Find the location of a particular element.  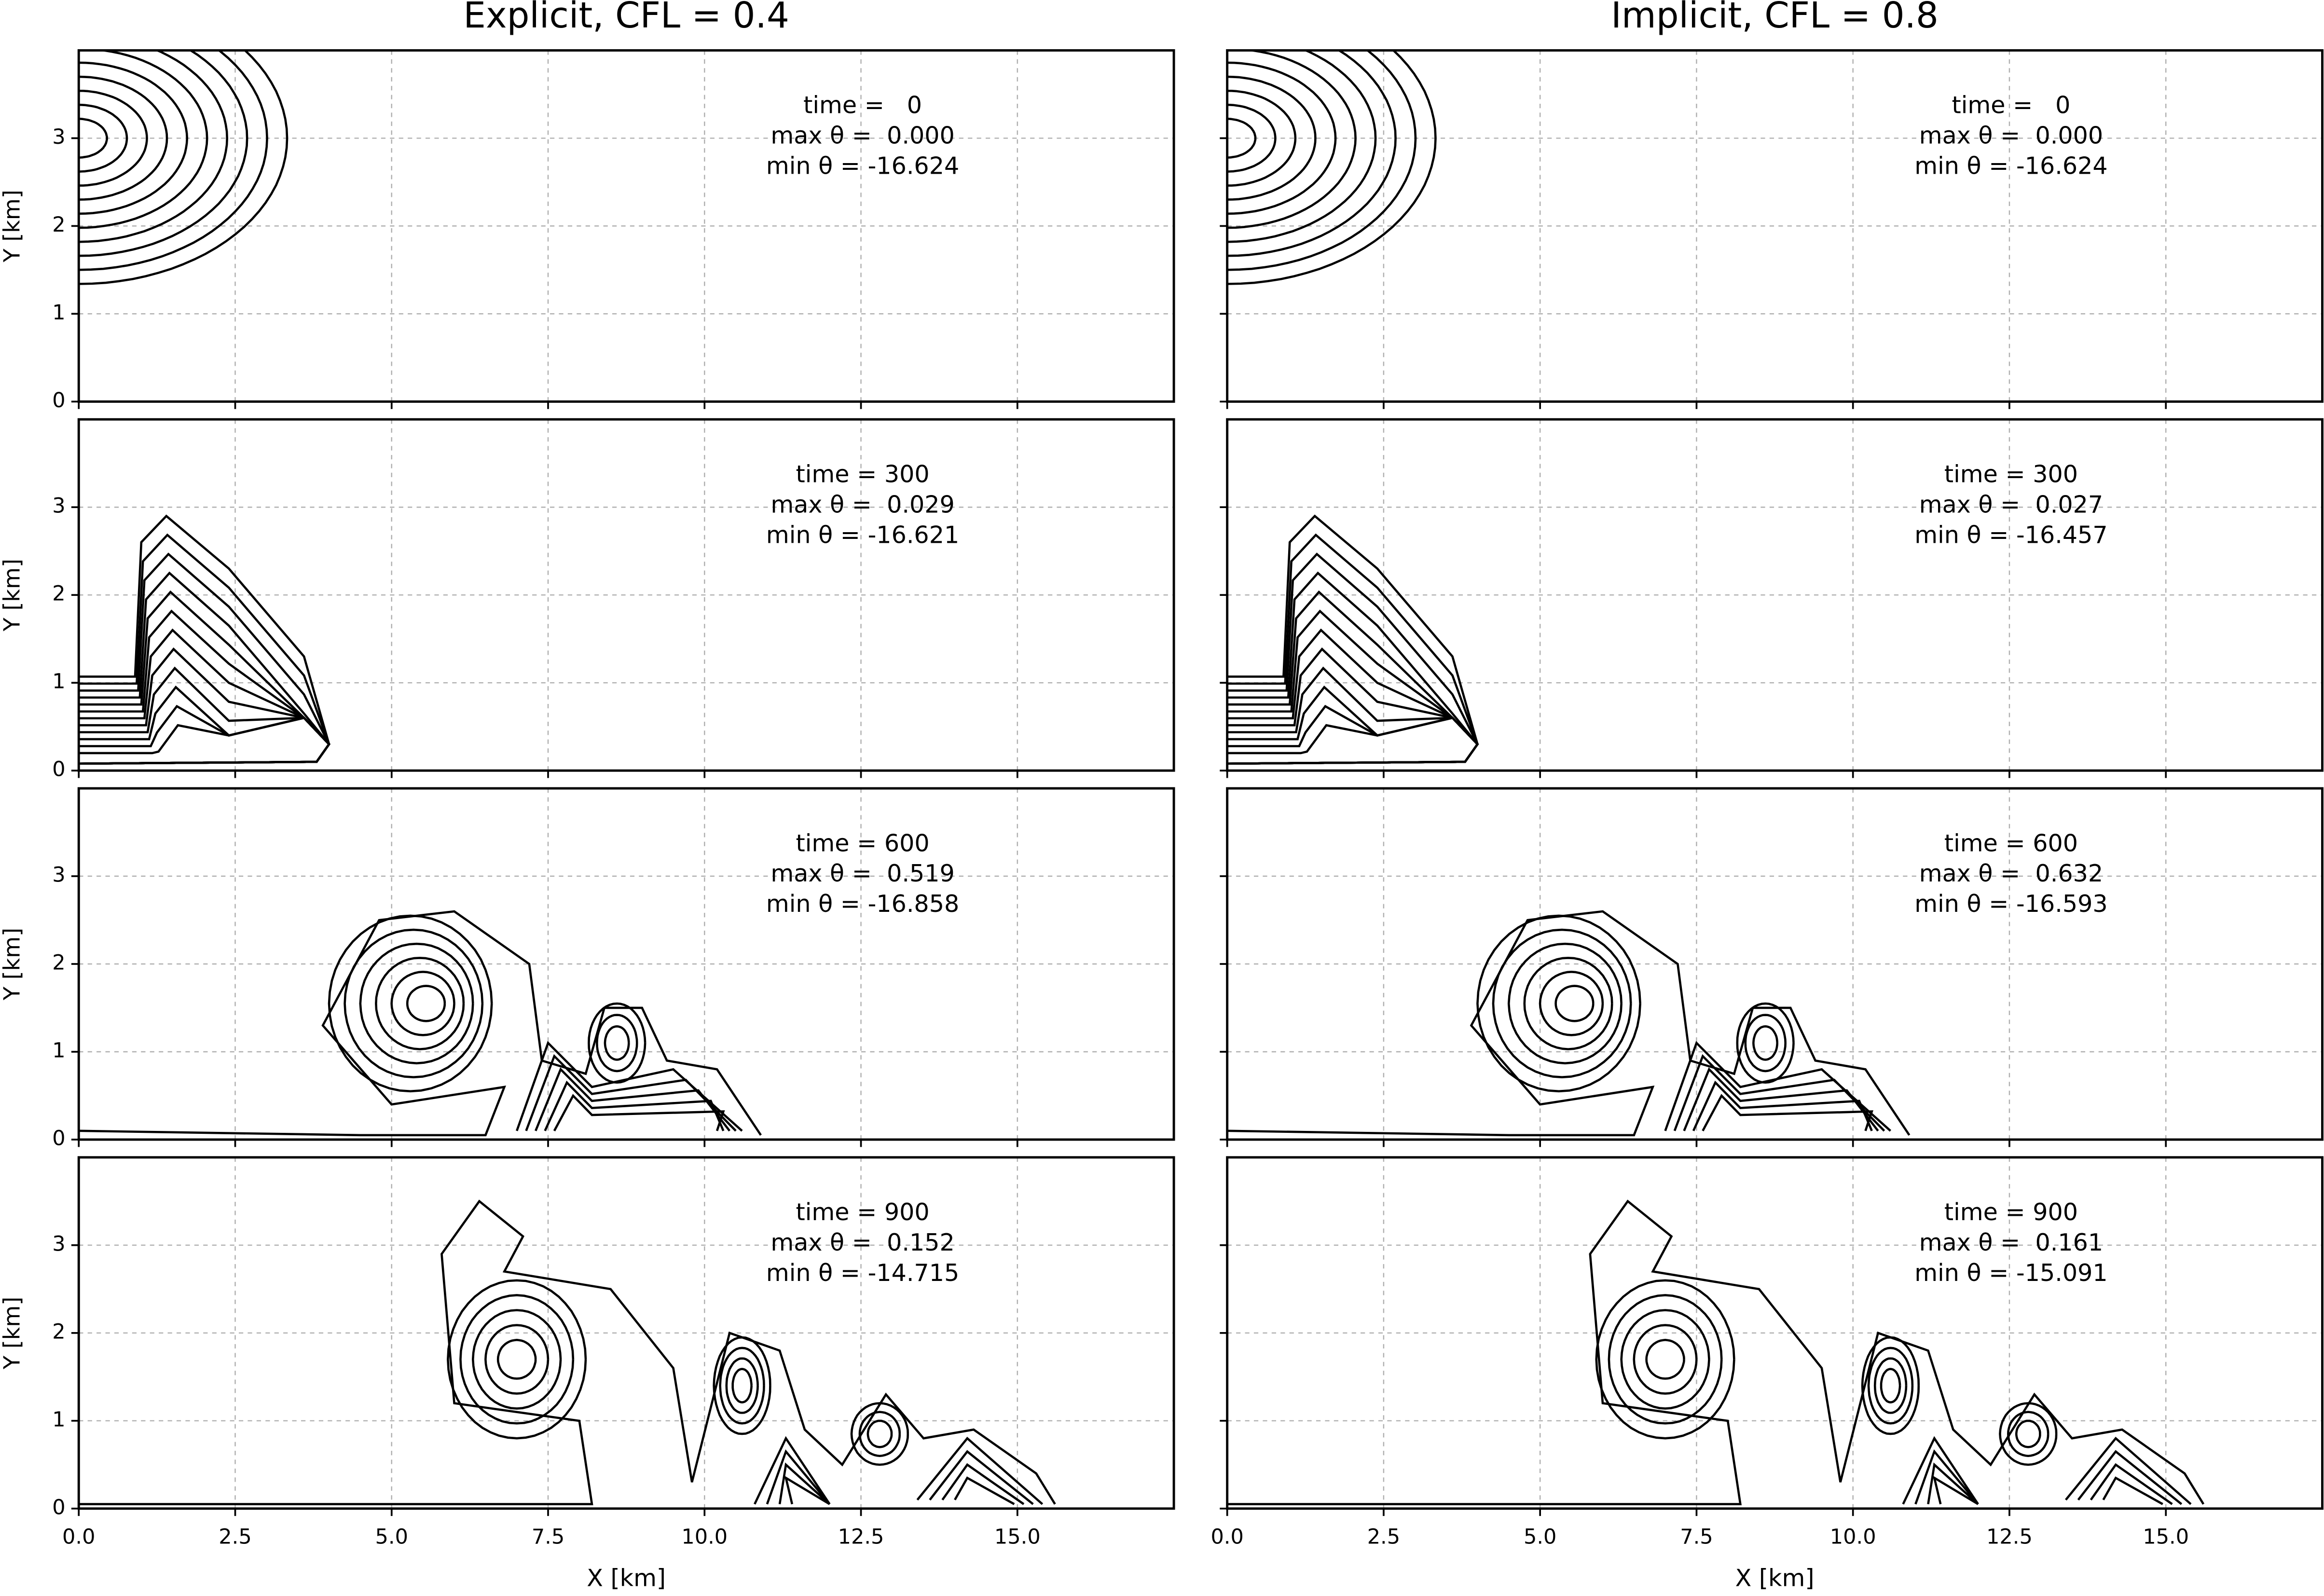

annotation: max θ = 0.000 is located at coordinates (2011, 136).